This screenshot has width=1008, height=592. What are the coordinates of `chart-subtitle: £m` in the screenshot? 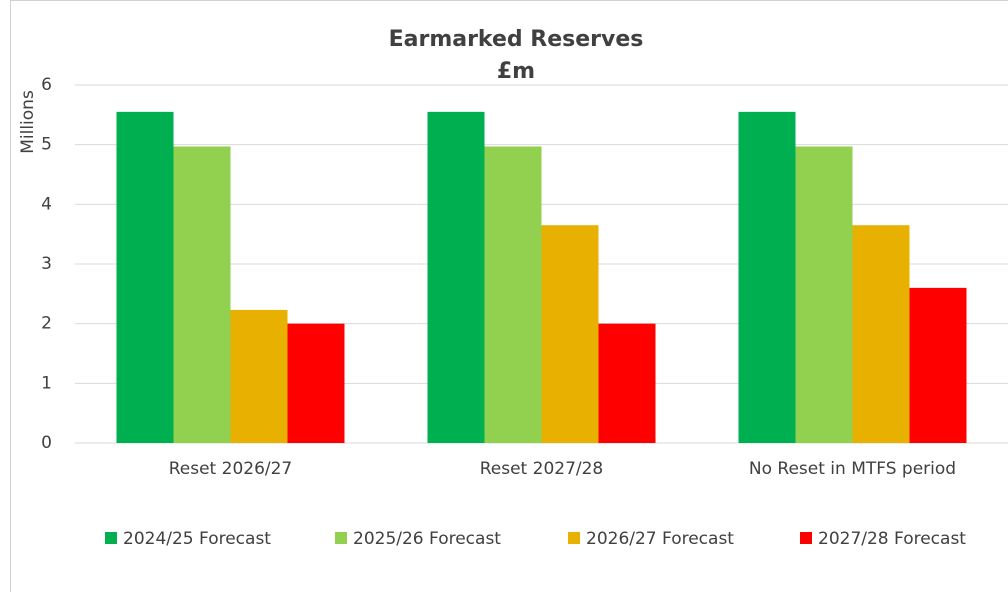 It's located at (516, 71).